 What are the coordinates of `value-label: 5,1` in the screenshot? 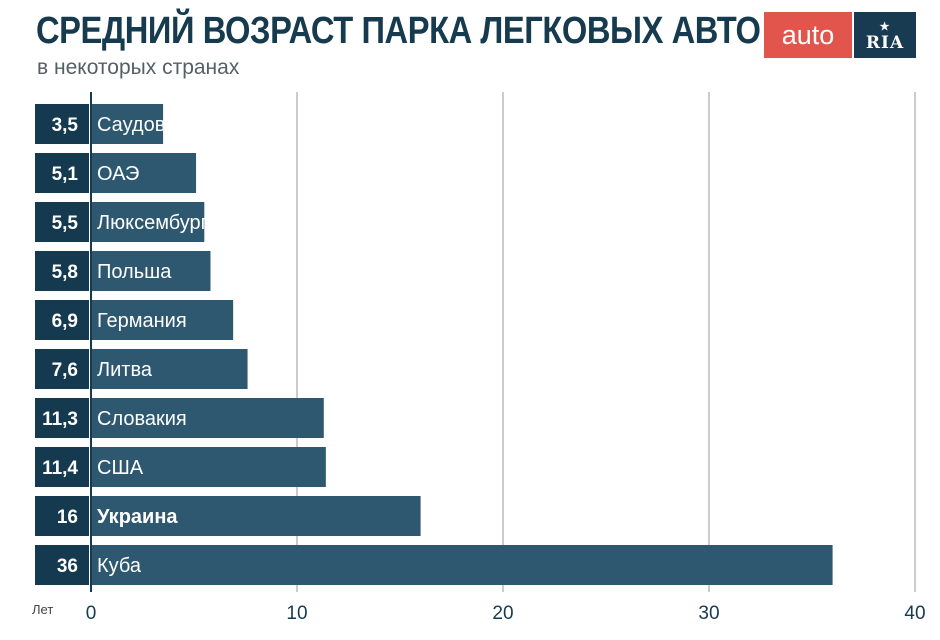 It's located at (65, 174).